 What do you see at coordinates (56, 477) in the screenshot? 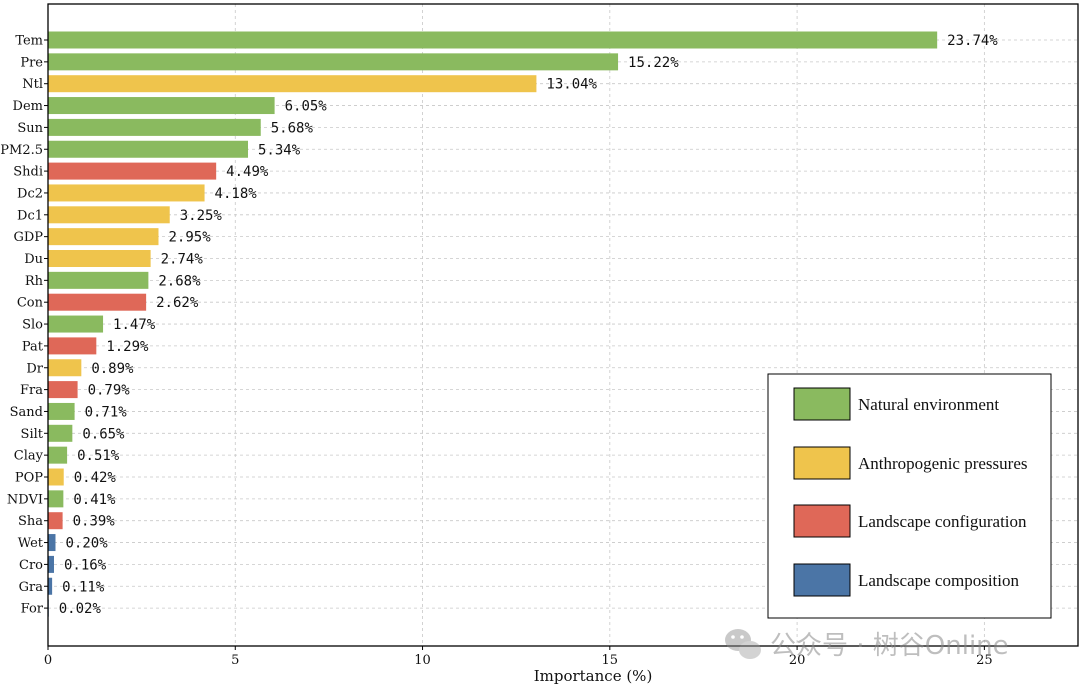
I see `bar-pop` at bounding box center [56, 477].